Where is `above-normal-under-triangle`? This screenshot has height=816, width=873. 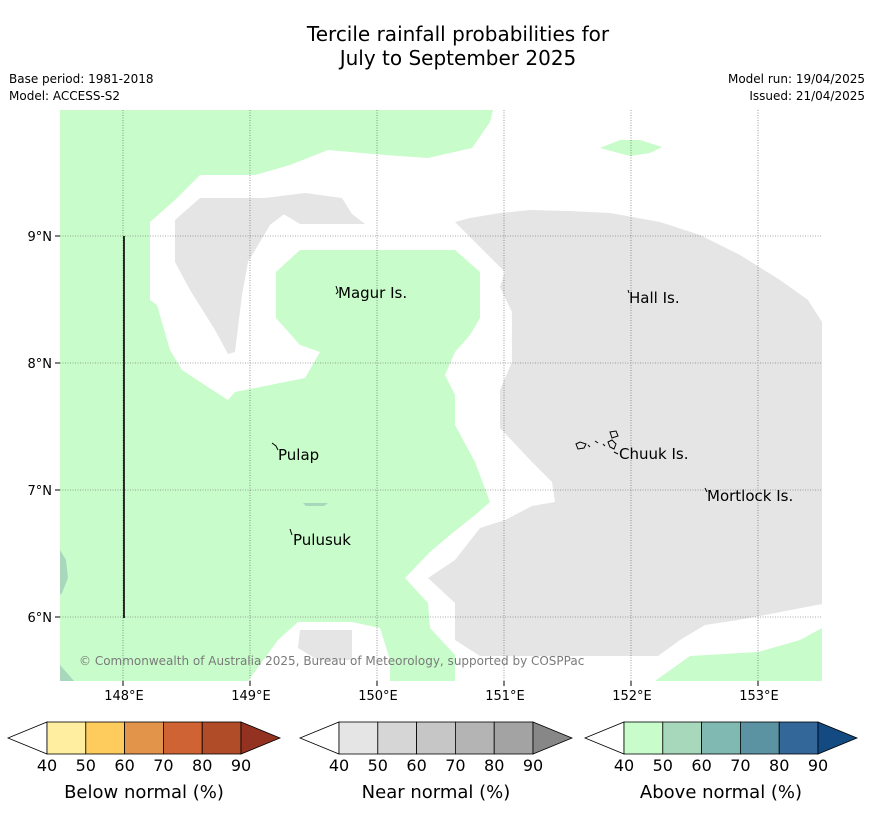
above-normal-under-triangle is located at coordinates (604, 738).